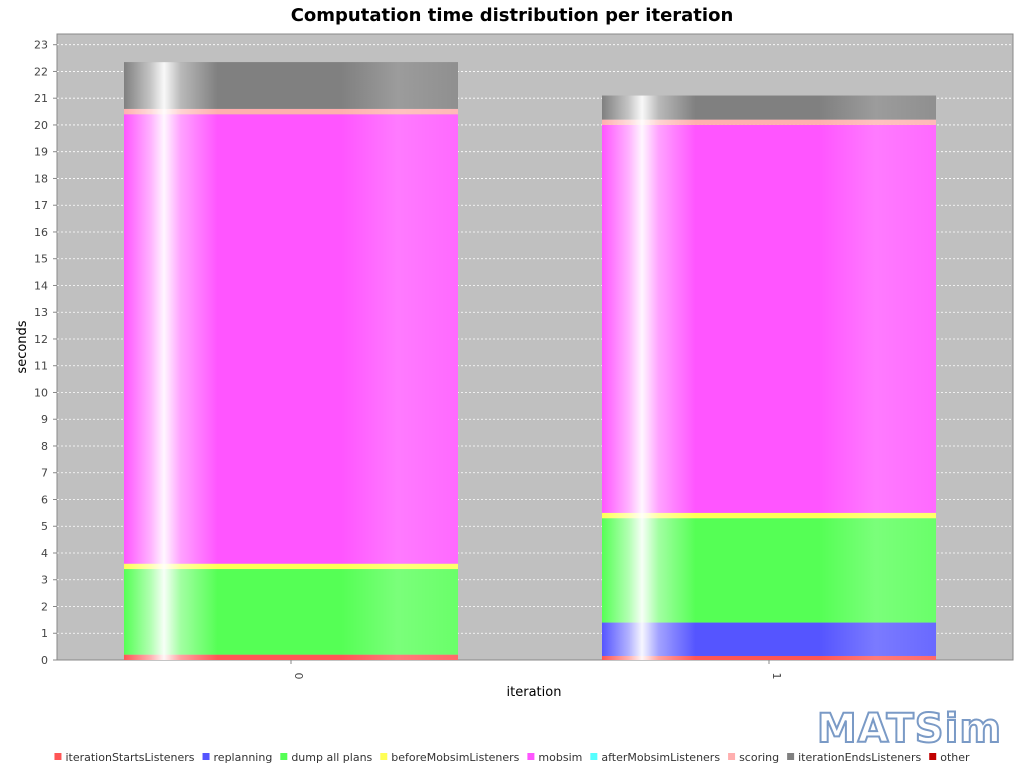 This screenshot has width=1024, height=768. What do you see at coordinates (44, 446) in the screenshot?
I see `y-tick-label: 8` at bounding box center [44, 446].